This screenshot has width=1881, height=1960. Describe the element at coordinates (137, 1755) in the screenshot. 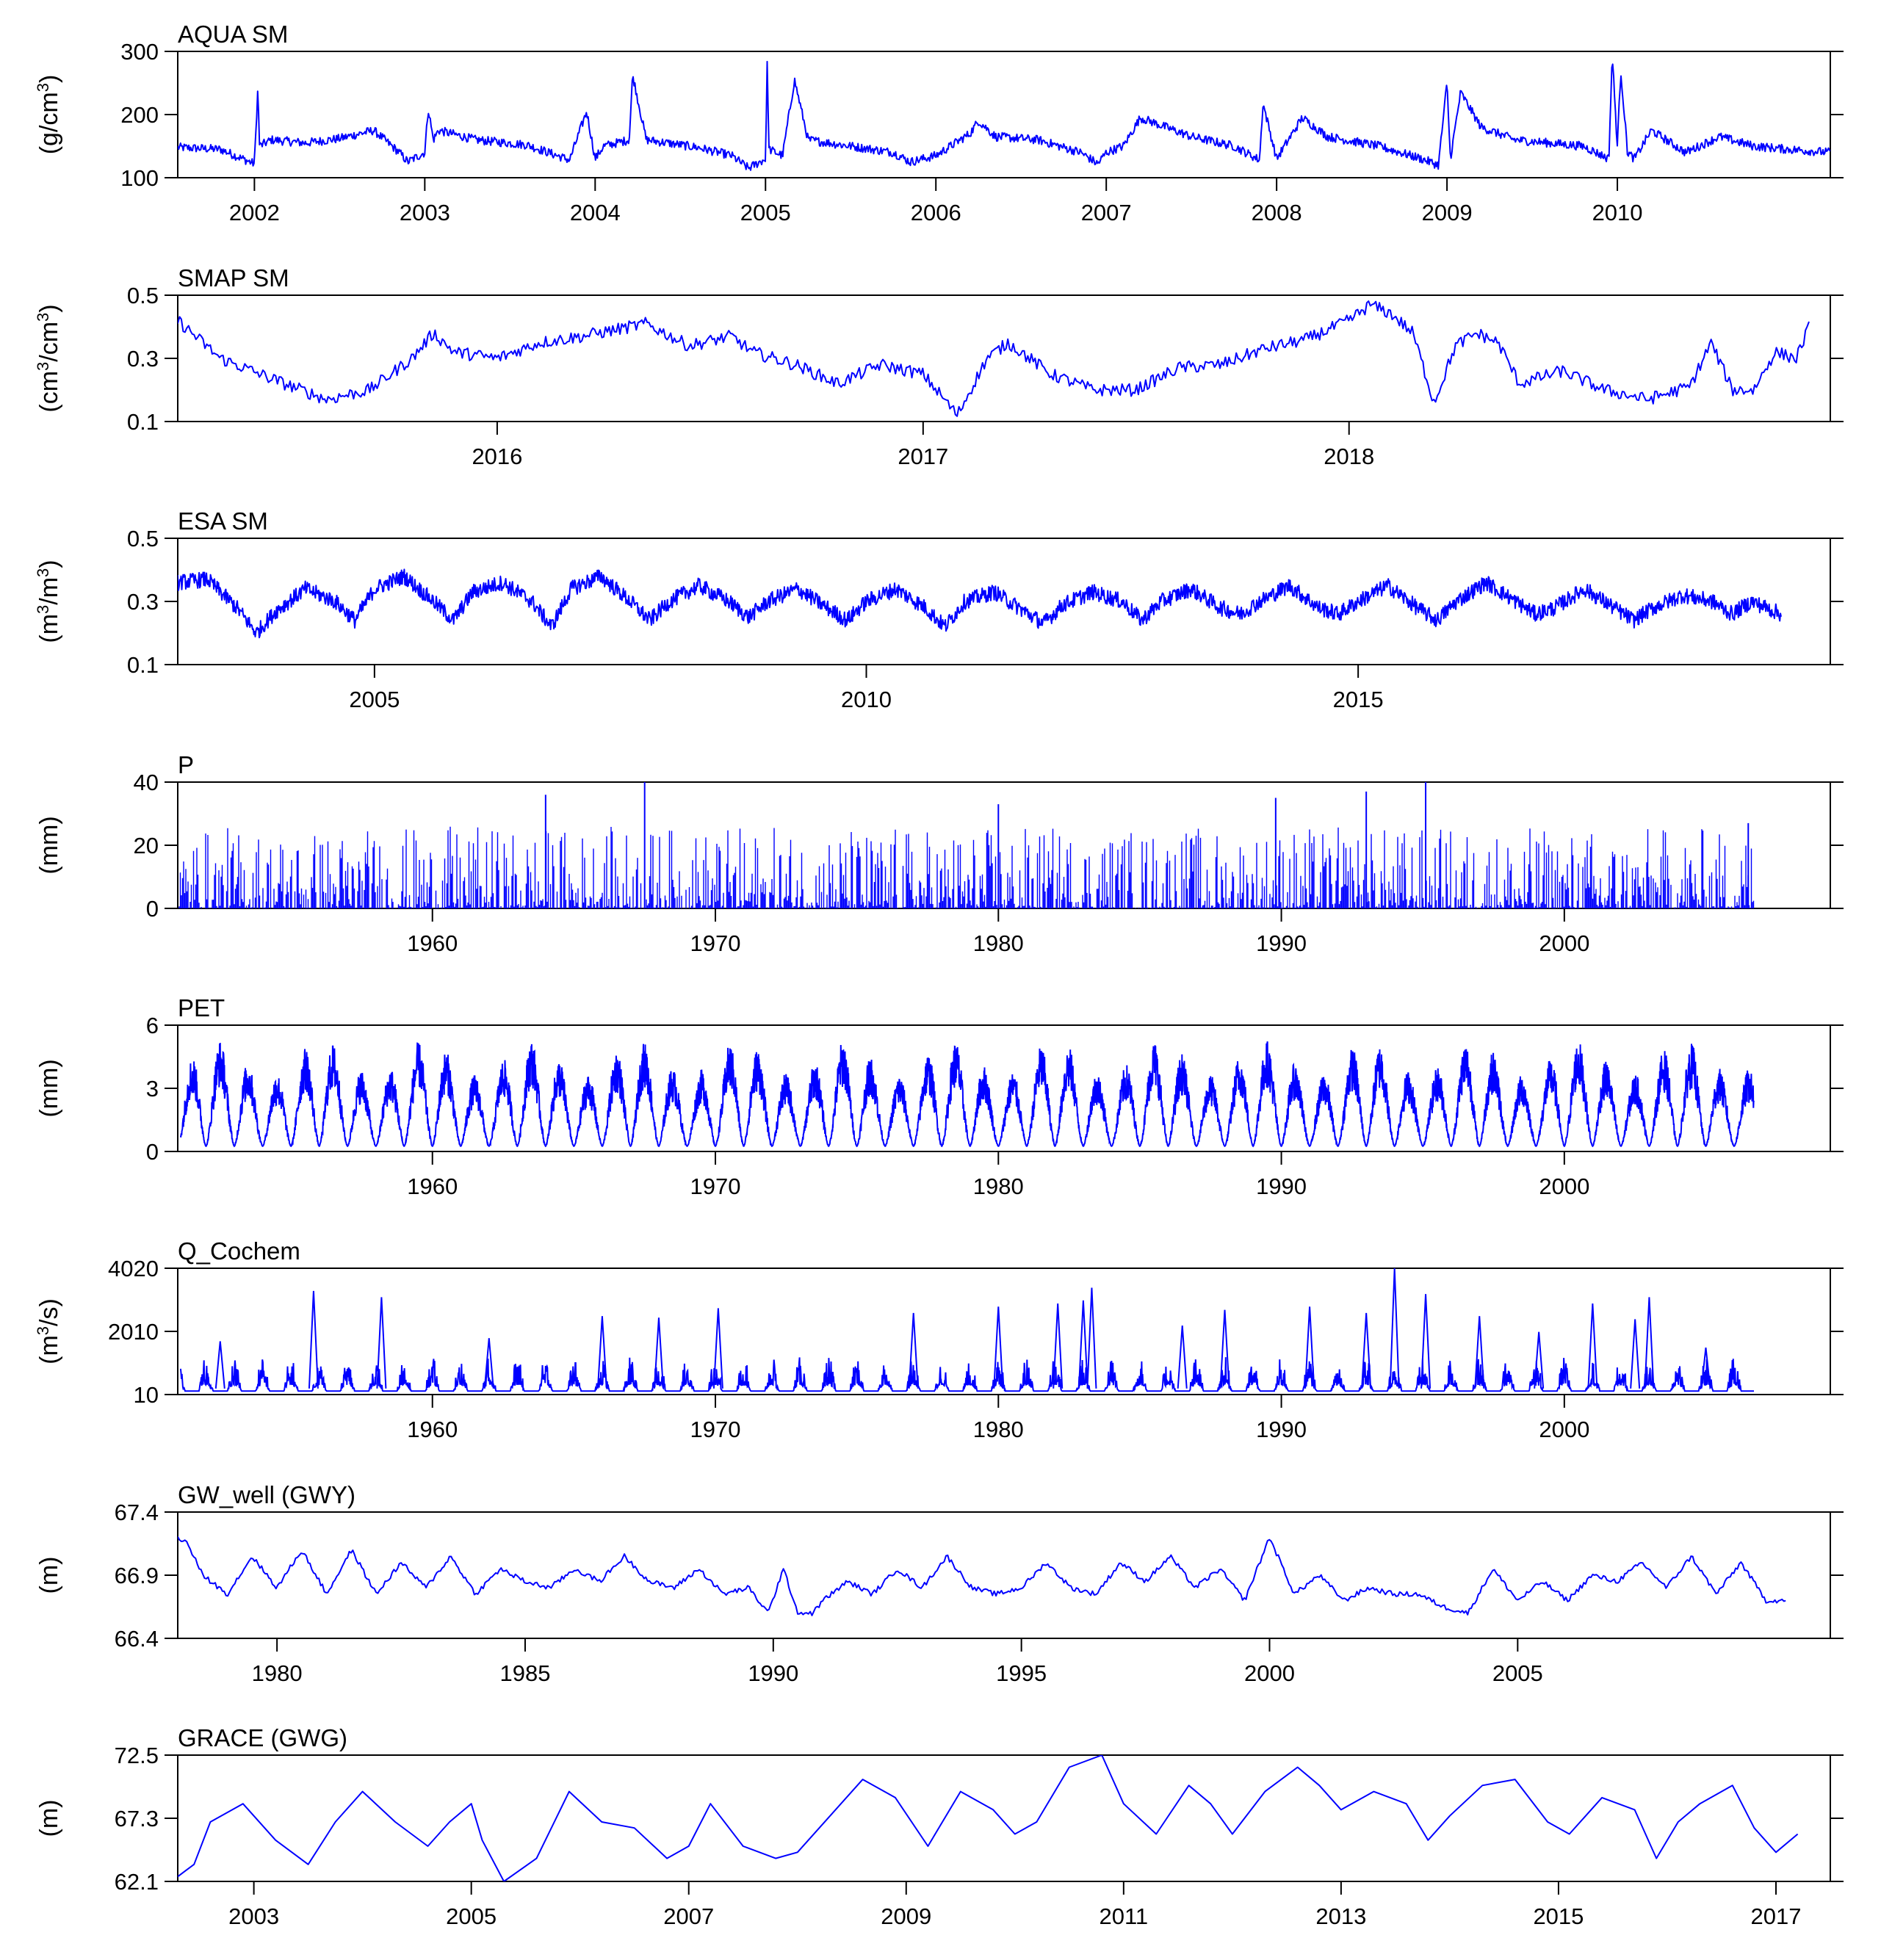

I see `y-tick-label: 72.5` at that location.